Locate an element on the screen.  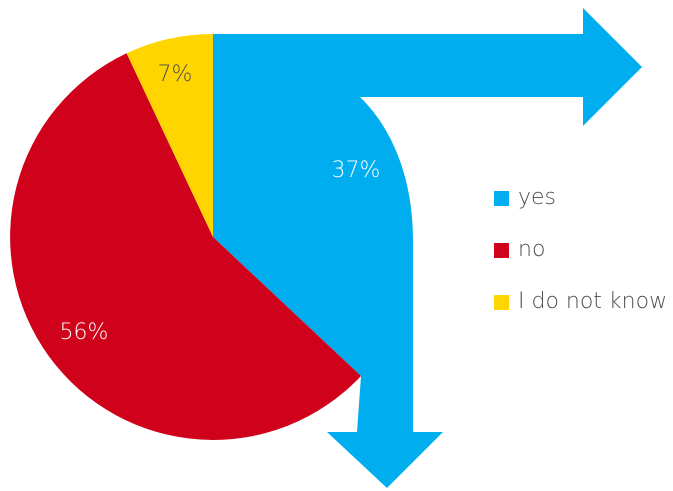
legend-swatch-no is located at coordinates (501, 250).